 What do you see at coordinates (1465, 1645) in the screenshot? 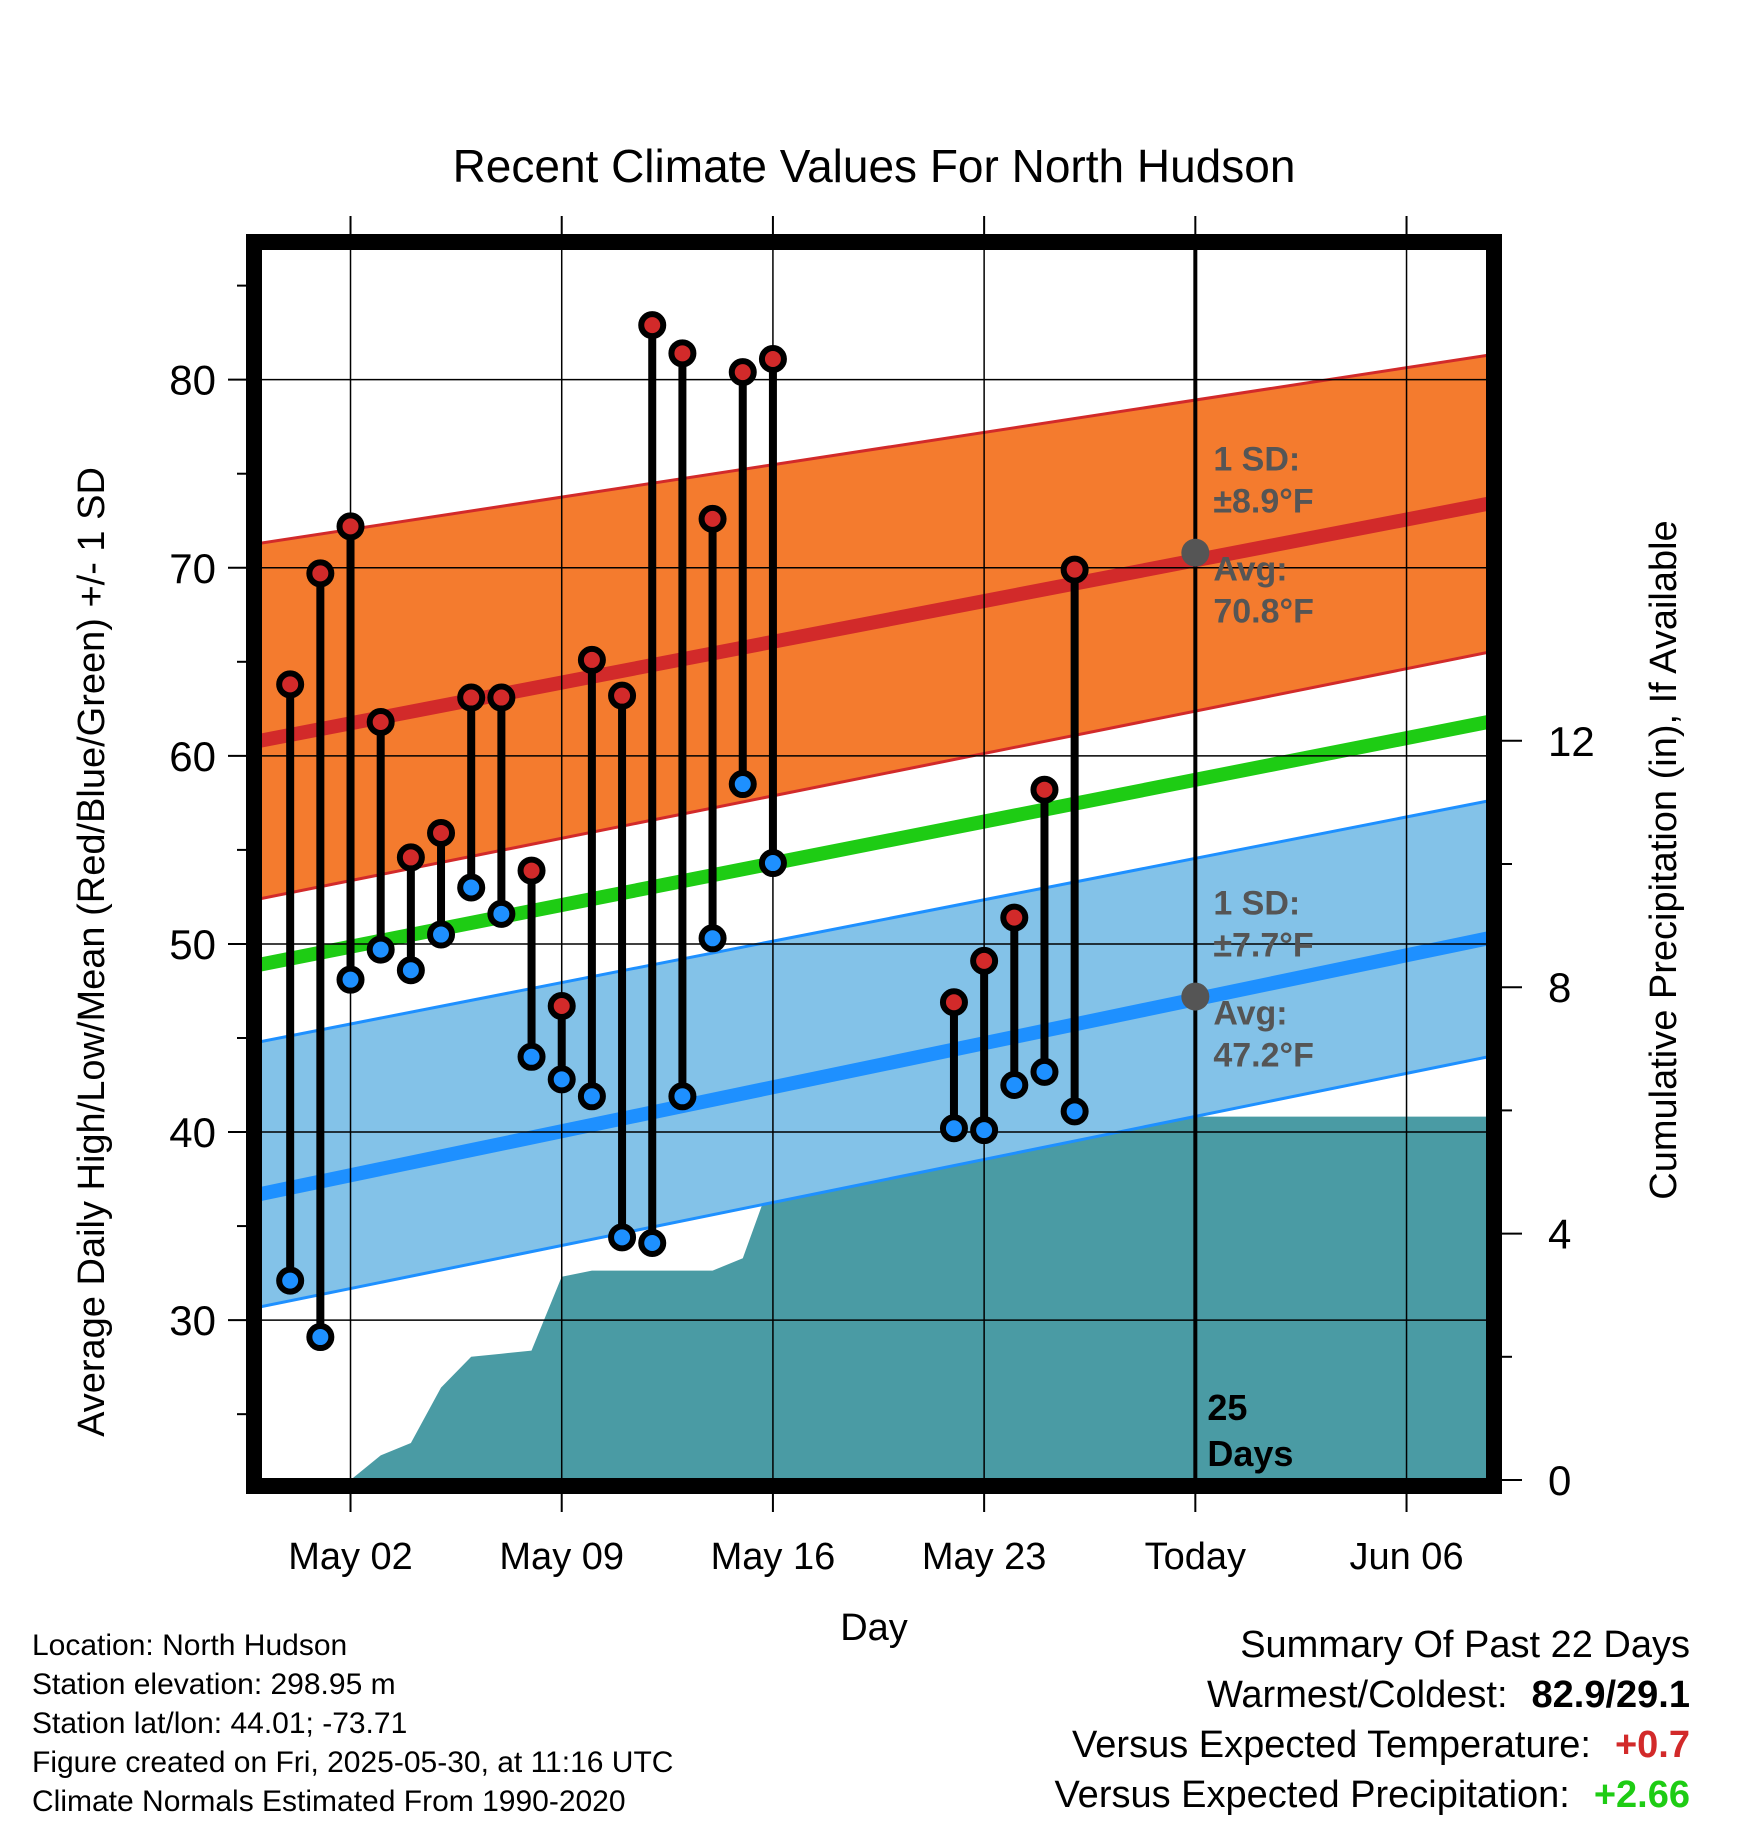
I see `summary-title: Summary Of Past 22 Days` at bounding box center [1465, 1645].